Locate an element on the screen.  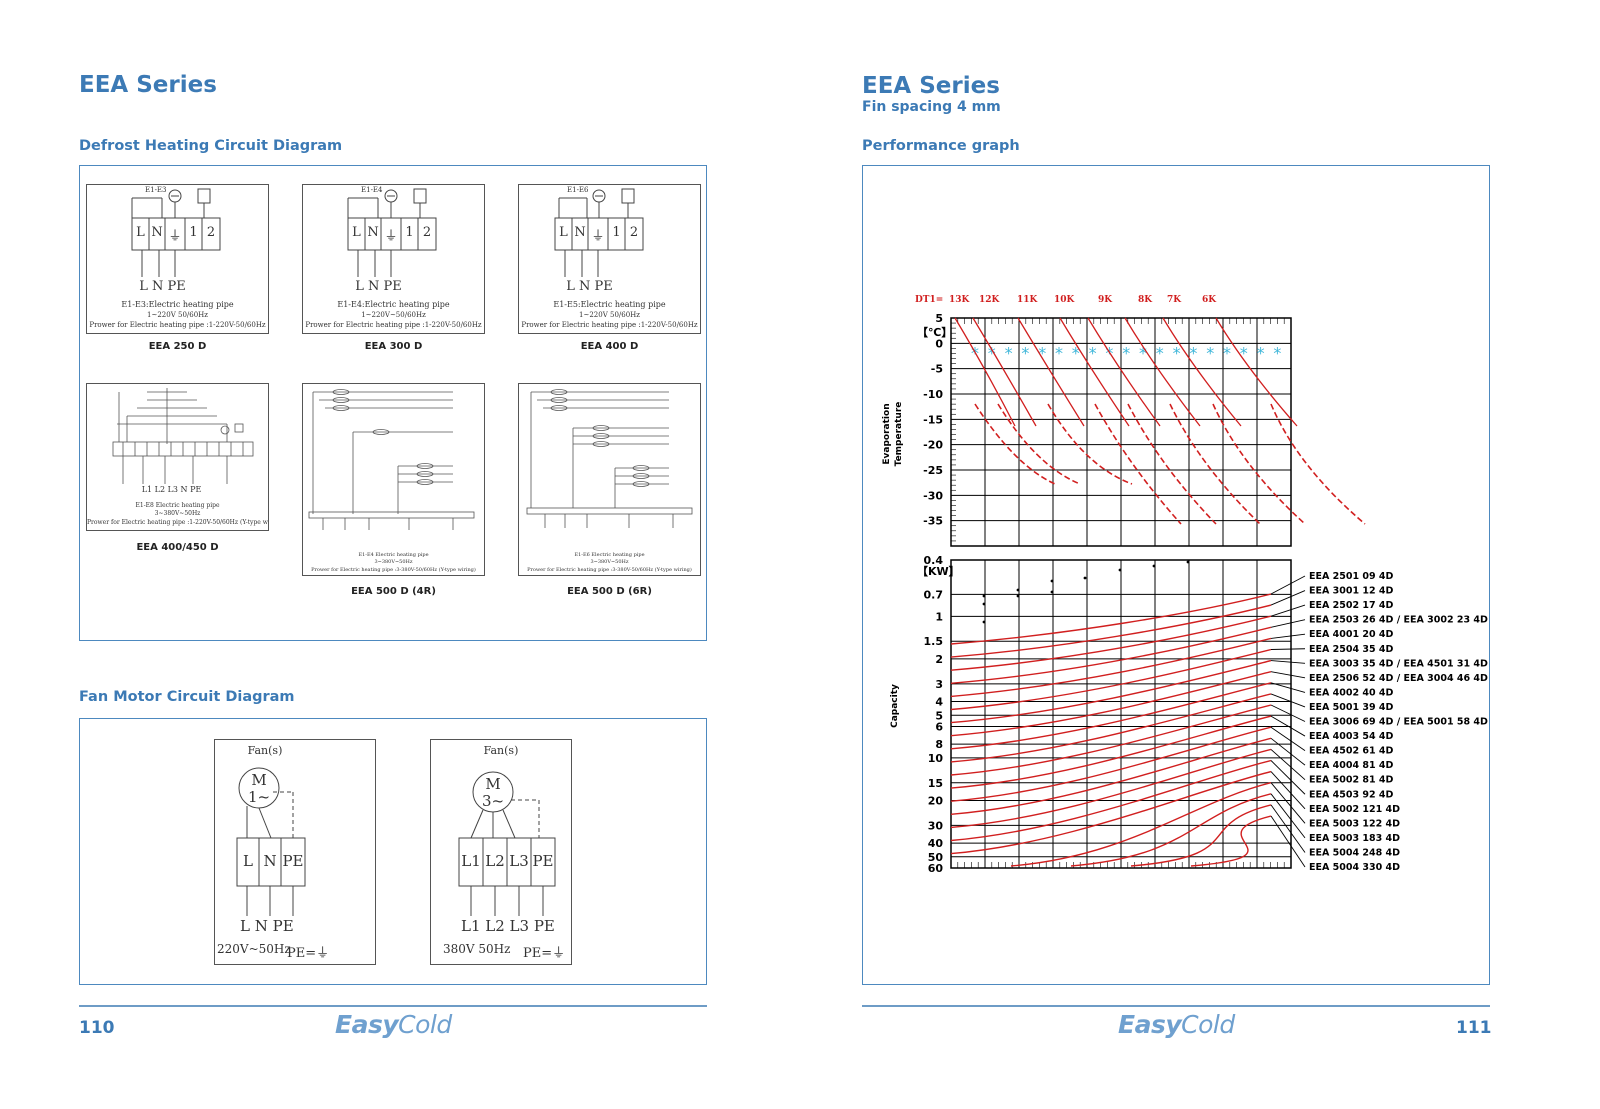
left-page-title: EEA Series is located at coordinates (148, 85).